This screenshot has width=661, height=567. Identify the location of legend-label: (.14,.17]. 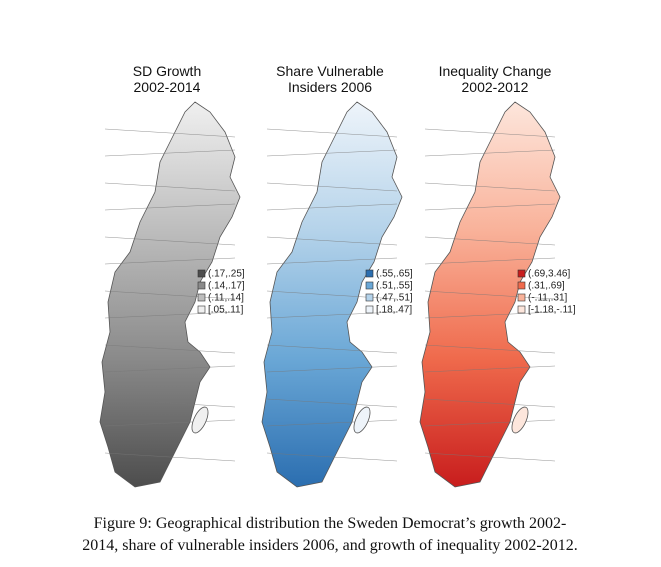
(226, 286).